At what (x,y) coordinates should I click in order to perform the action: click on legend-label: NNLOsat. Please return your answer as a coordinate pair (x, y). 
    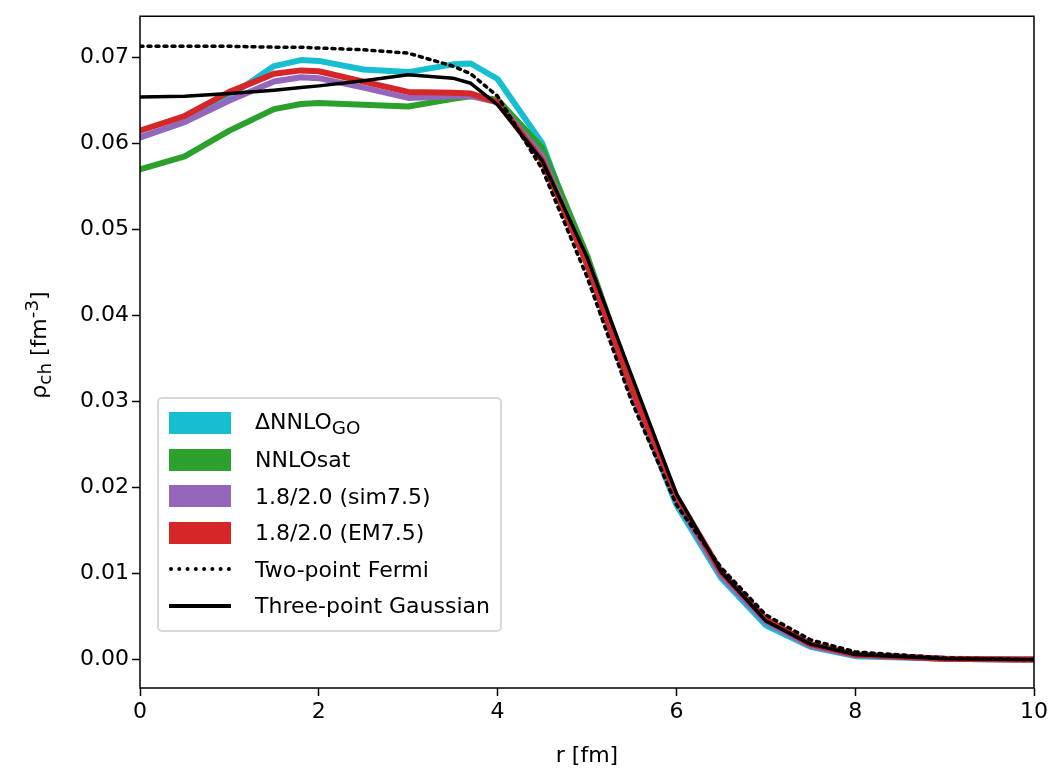
    Looking at the image, I should click on (303, 460).